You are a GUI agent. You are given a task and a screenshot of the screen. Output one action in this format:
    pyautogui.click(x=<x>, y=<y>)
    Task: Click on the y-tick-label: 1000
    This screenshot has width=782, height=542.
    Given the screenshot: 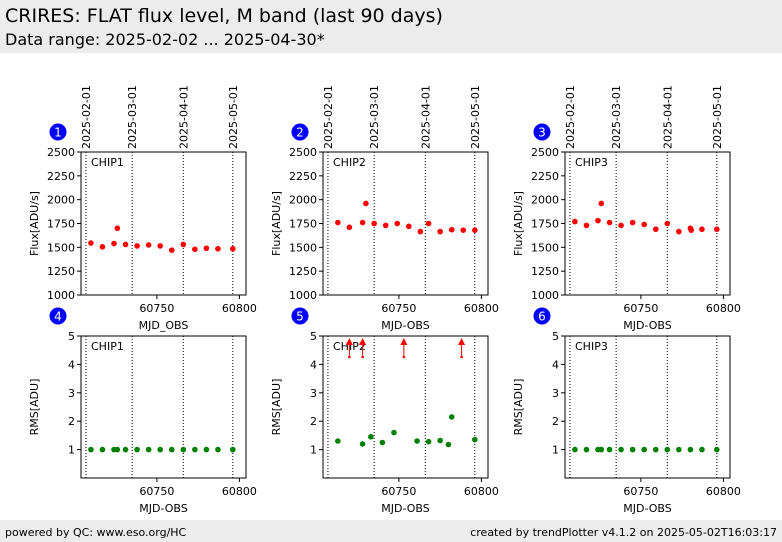 What is the action you would take?
    pyautogui.click(x=303, y=295)
    